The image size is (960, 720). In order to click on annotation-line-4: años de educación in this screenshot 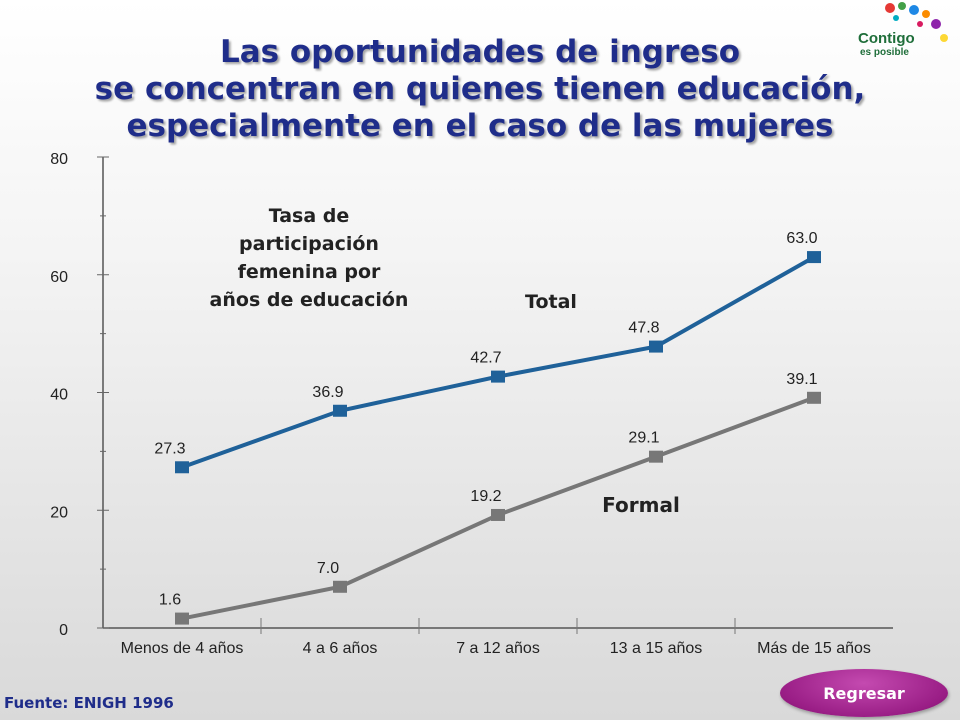, I will do `click(309, 300)`.